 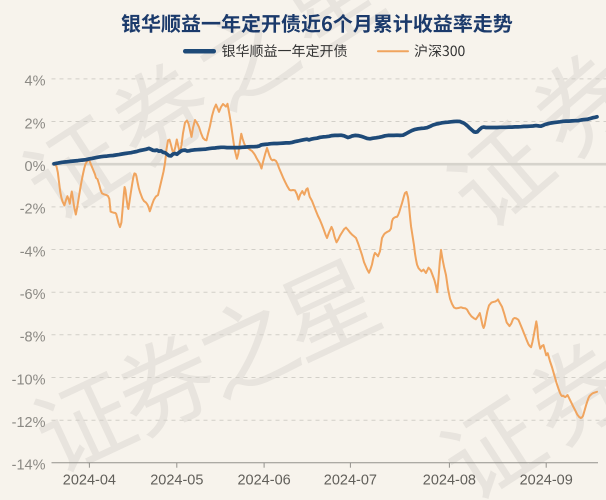 What do you see at coordinates (29, 380) in the screenshot?
I see `svg-text: -10%` at bounding box center [29, 380].